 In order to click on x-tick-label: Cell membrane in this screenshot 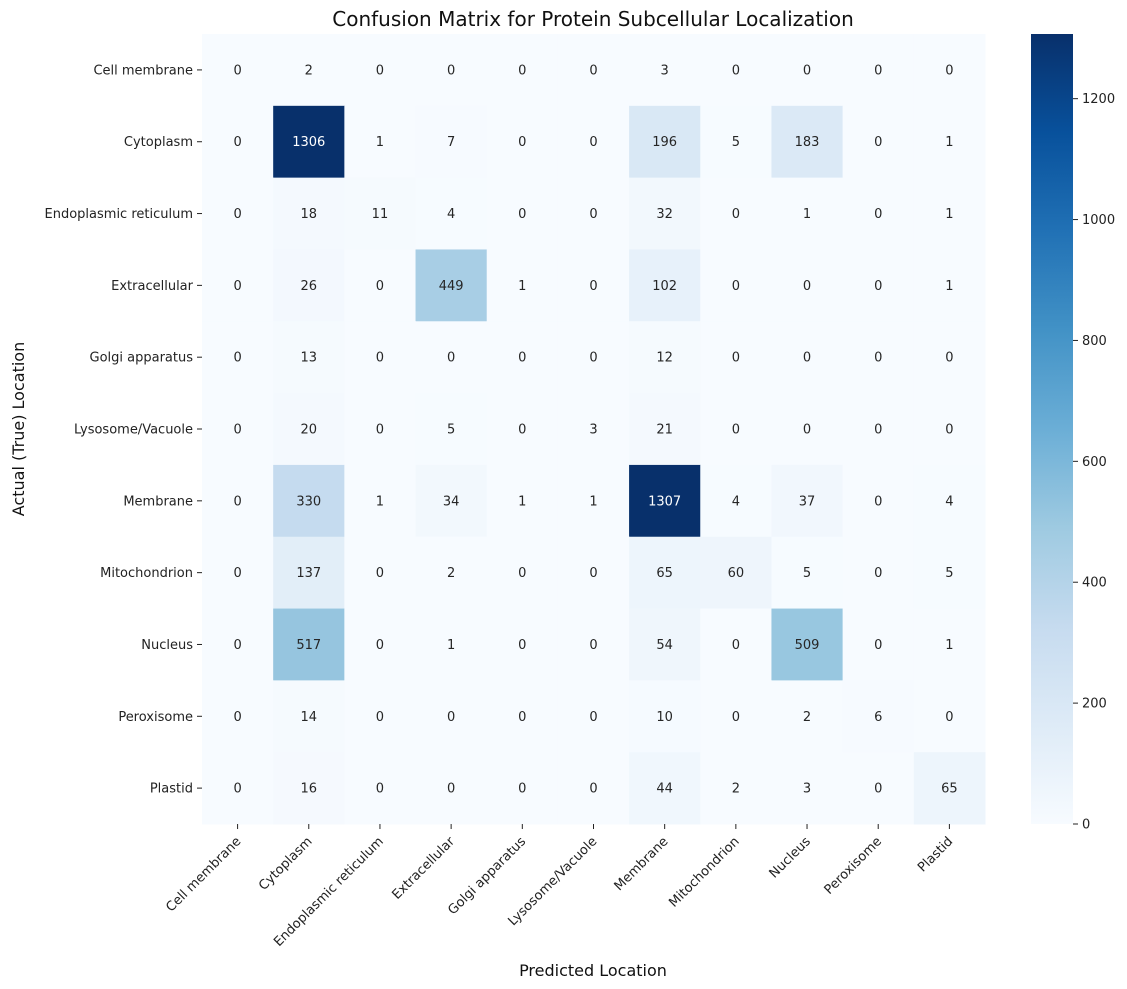, I will do `click(203, 874)`.